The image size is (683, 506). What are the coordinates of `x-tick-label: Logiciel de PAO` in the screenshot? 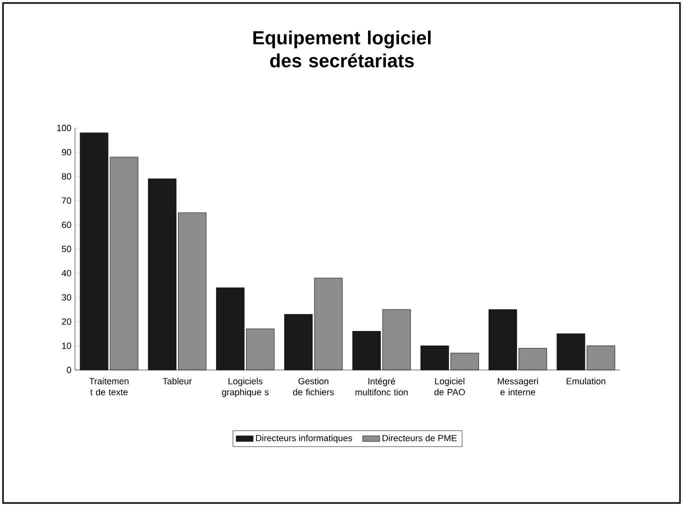 It's located at (449, 387).